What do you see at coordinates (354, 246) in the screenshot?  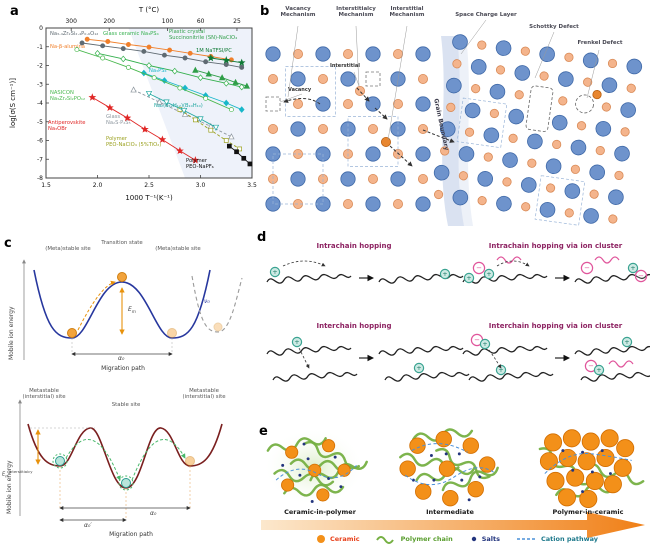 I see `title-intrachain-hopping: Intrachain hopping` at bounding box center [354, 246].